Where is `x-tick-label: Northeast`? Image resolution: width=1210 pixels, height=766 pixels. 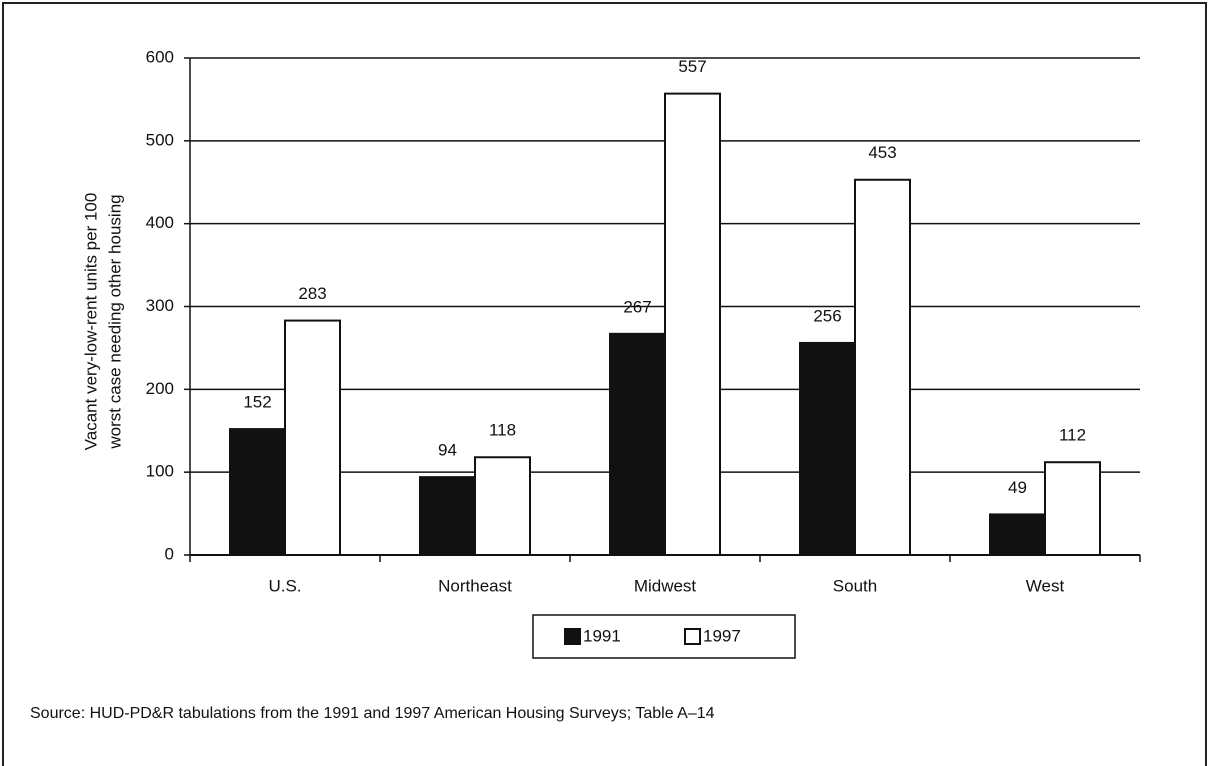
x-tick-label: Northeast is located at coordinates (475, 585).